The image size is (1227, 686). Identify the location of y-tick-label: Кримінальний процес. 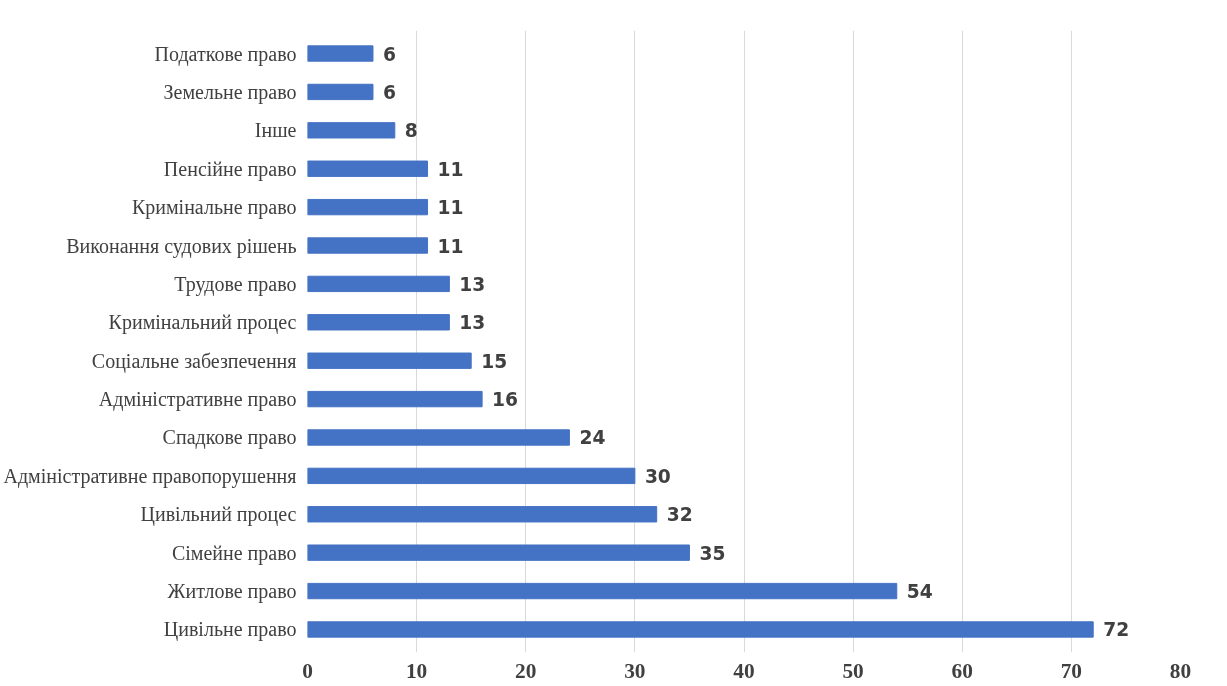
(202, 323).